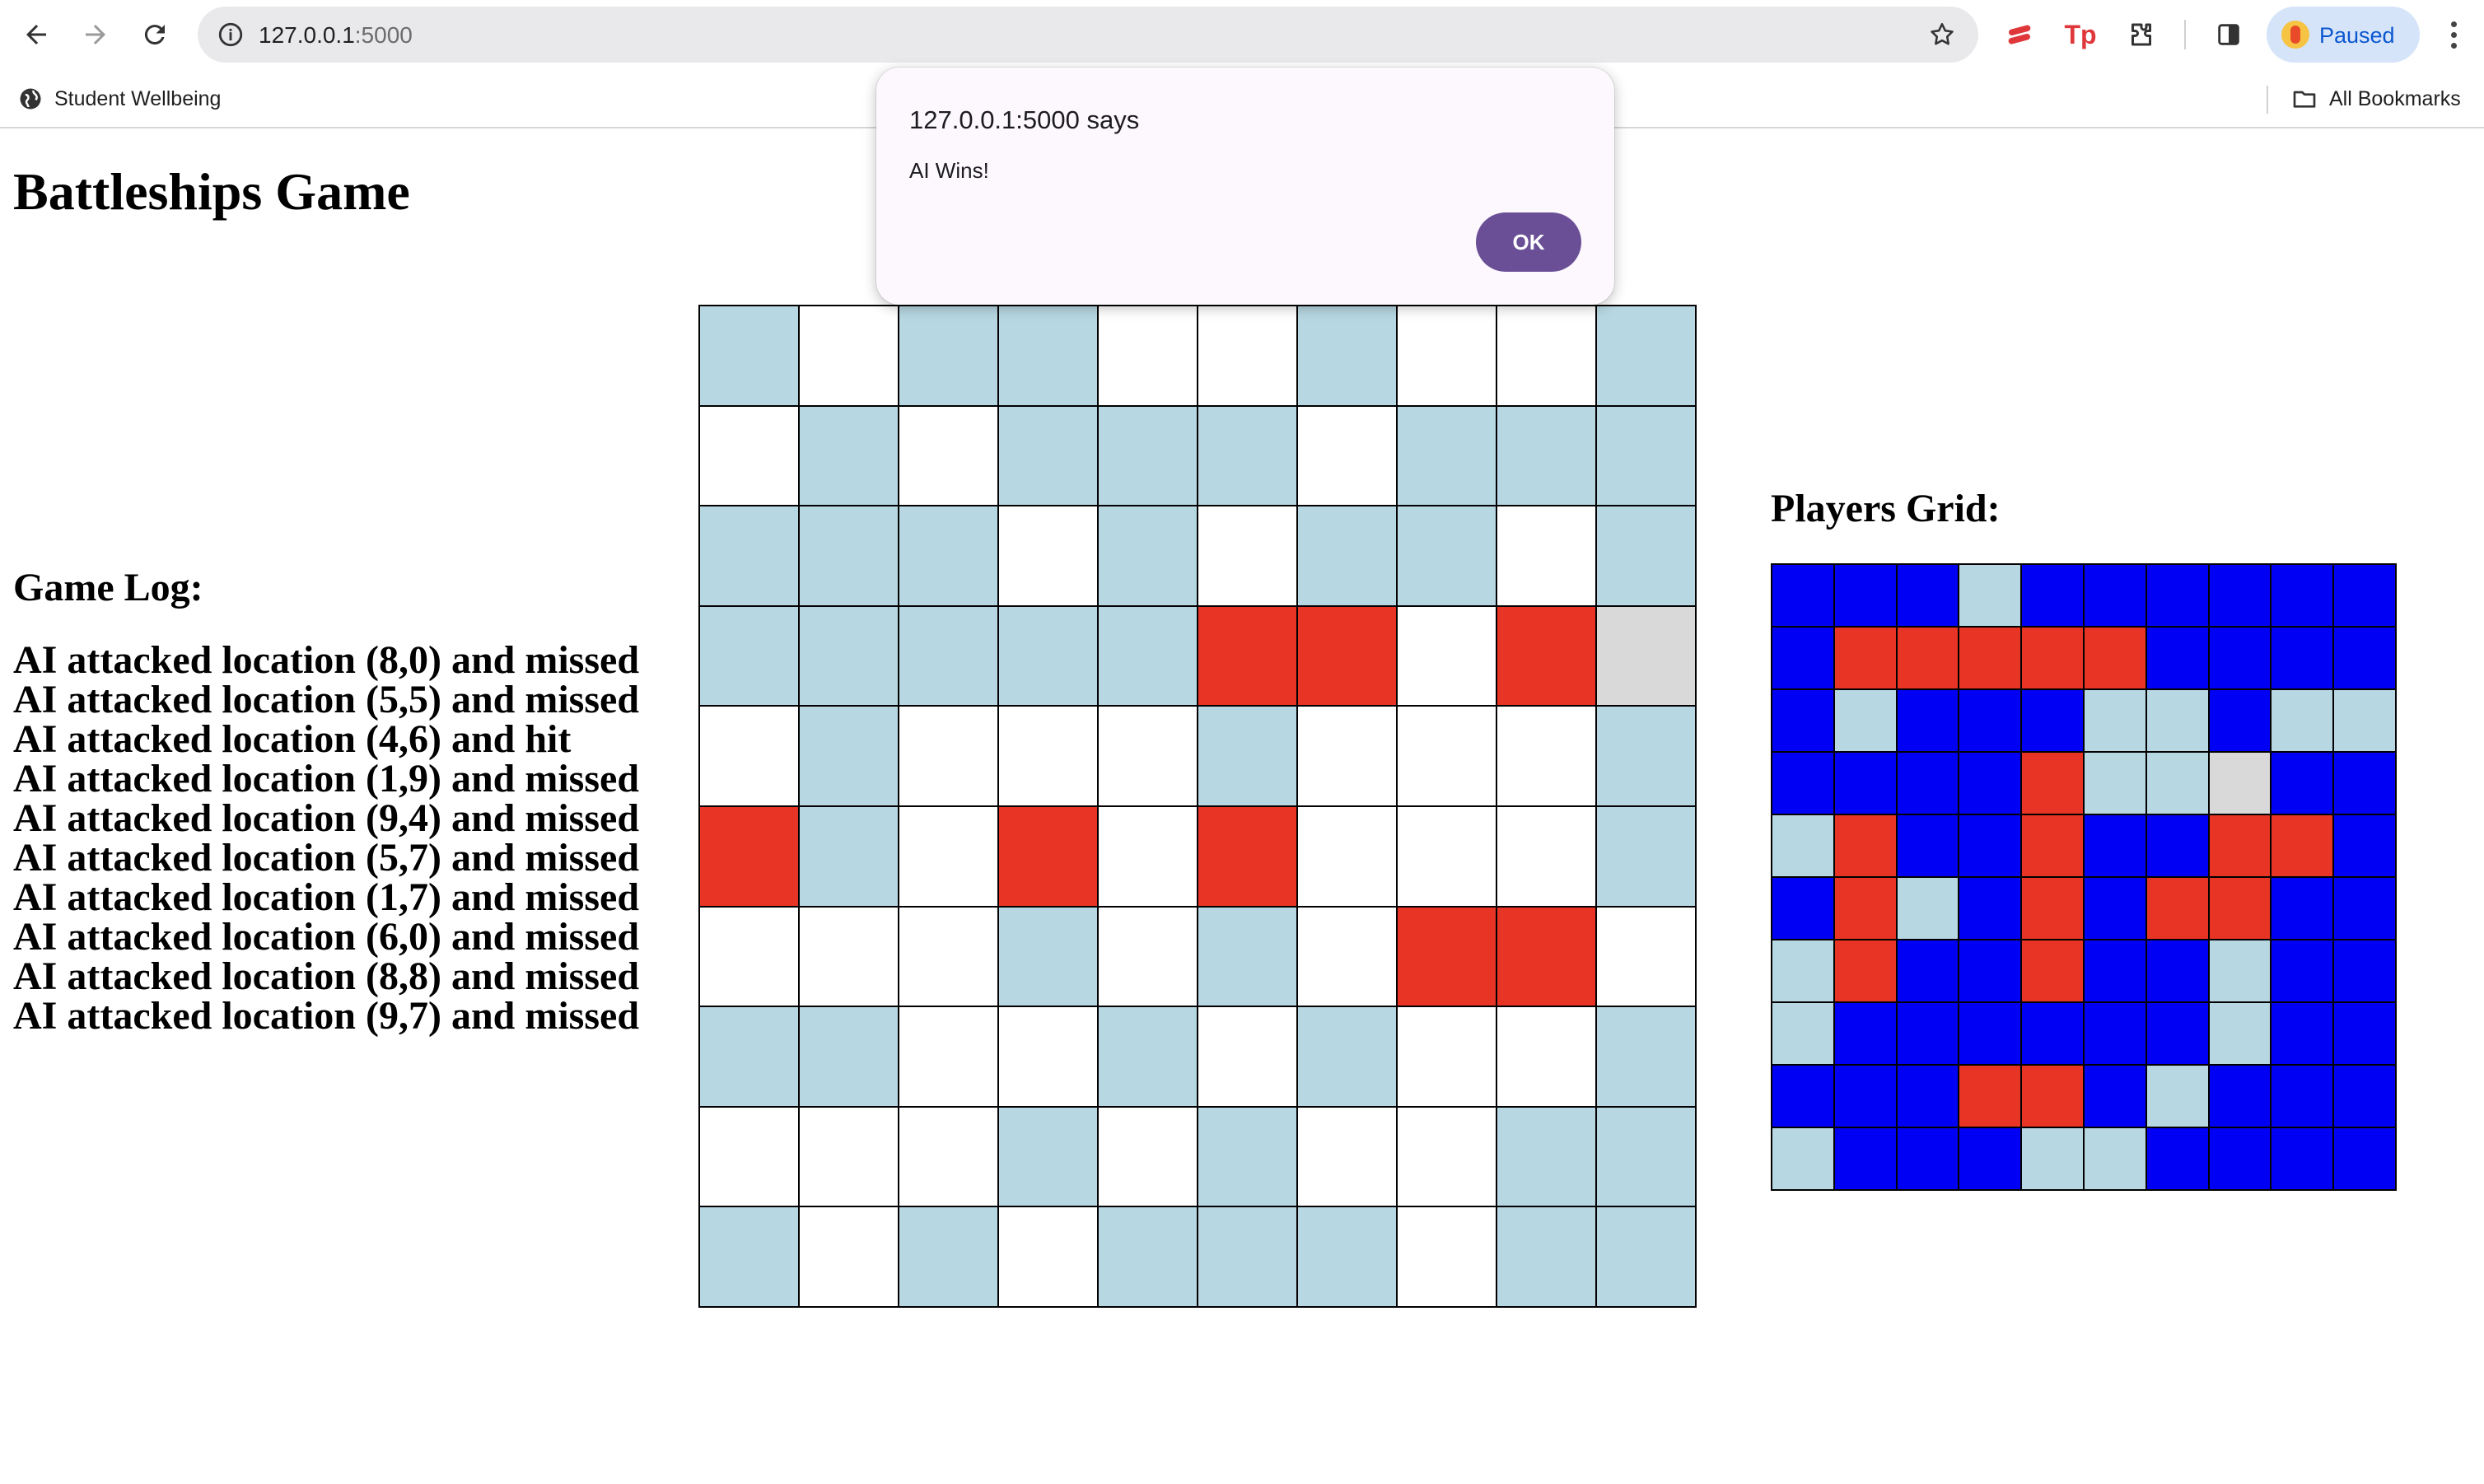  What do you see at coordinates (1942, 34) in the screenshot?
I see `bookmark-star-icon` at bounding box center [1942, 34].